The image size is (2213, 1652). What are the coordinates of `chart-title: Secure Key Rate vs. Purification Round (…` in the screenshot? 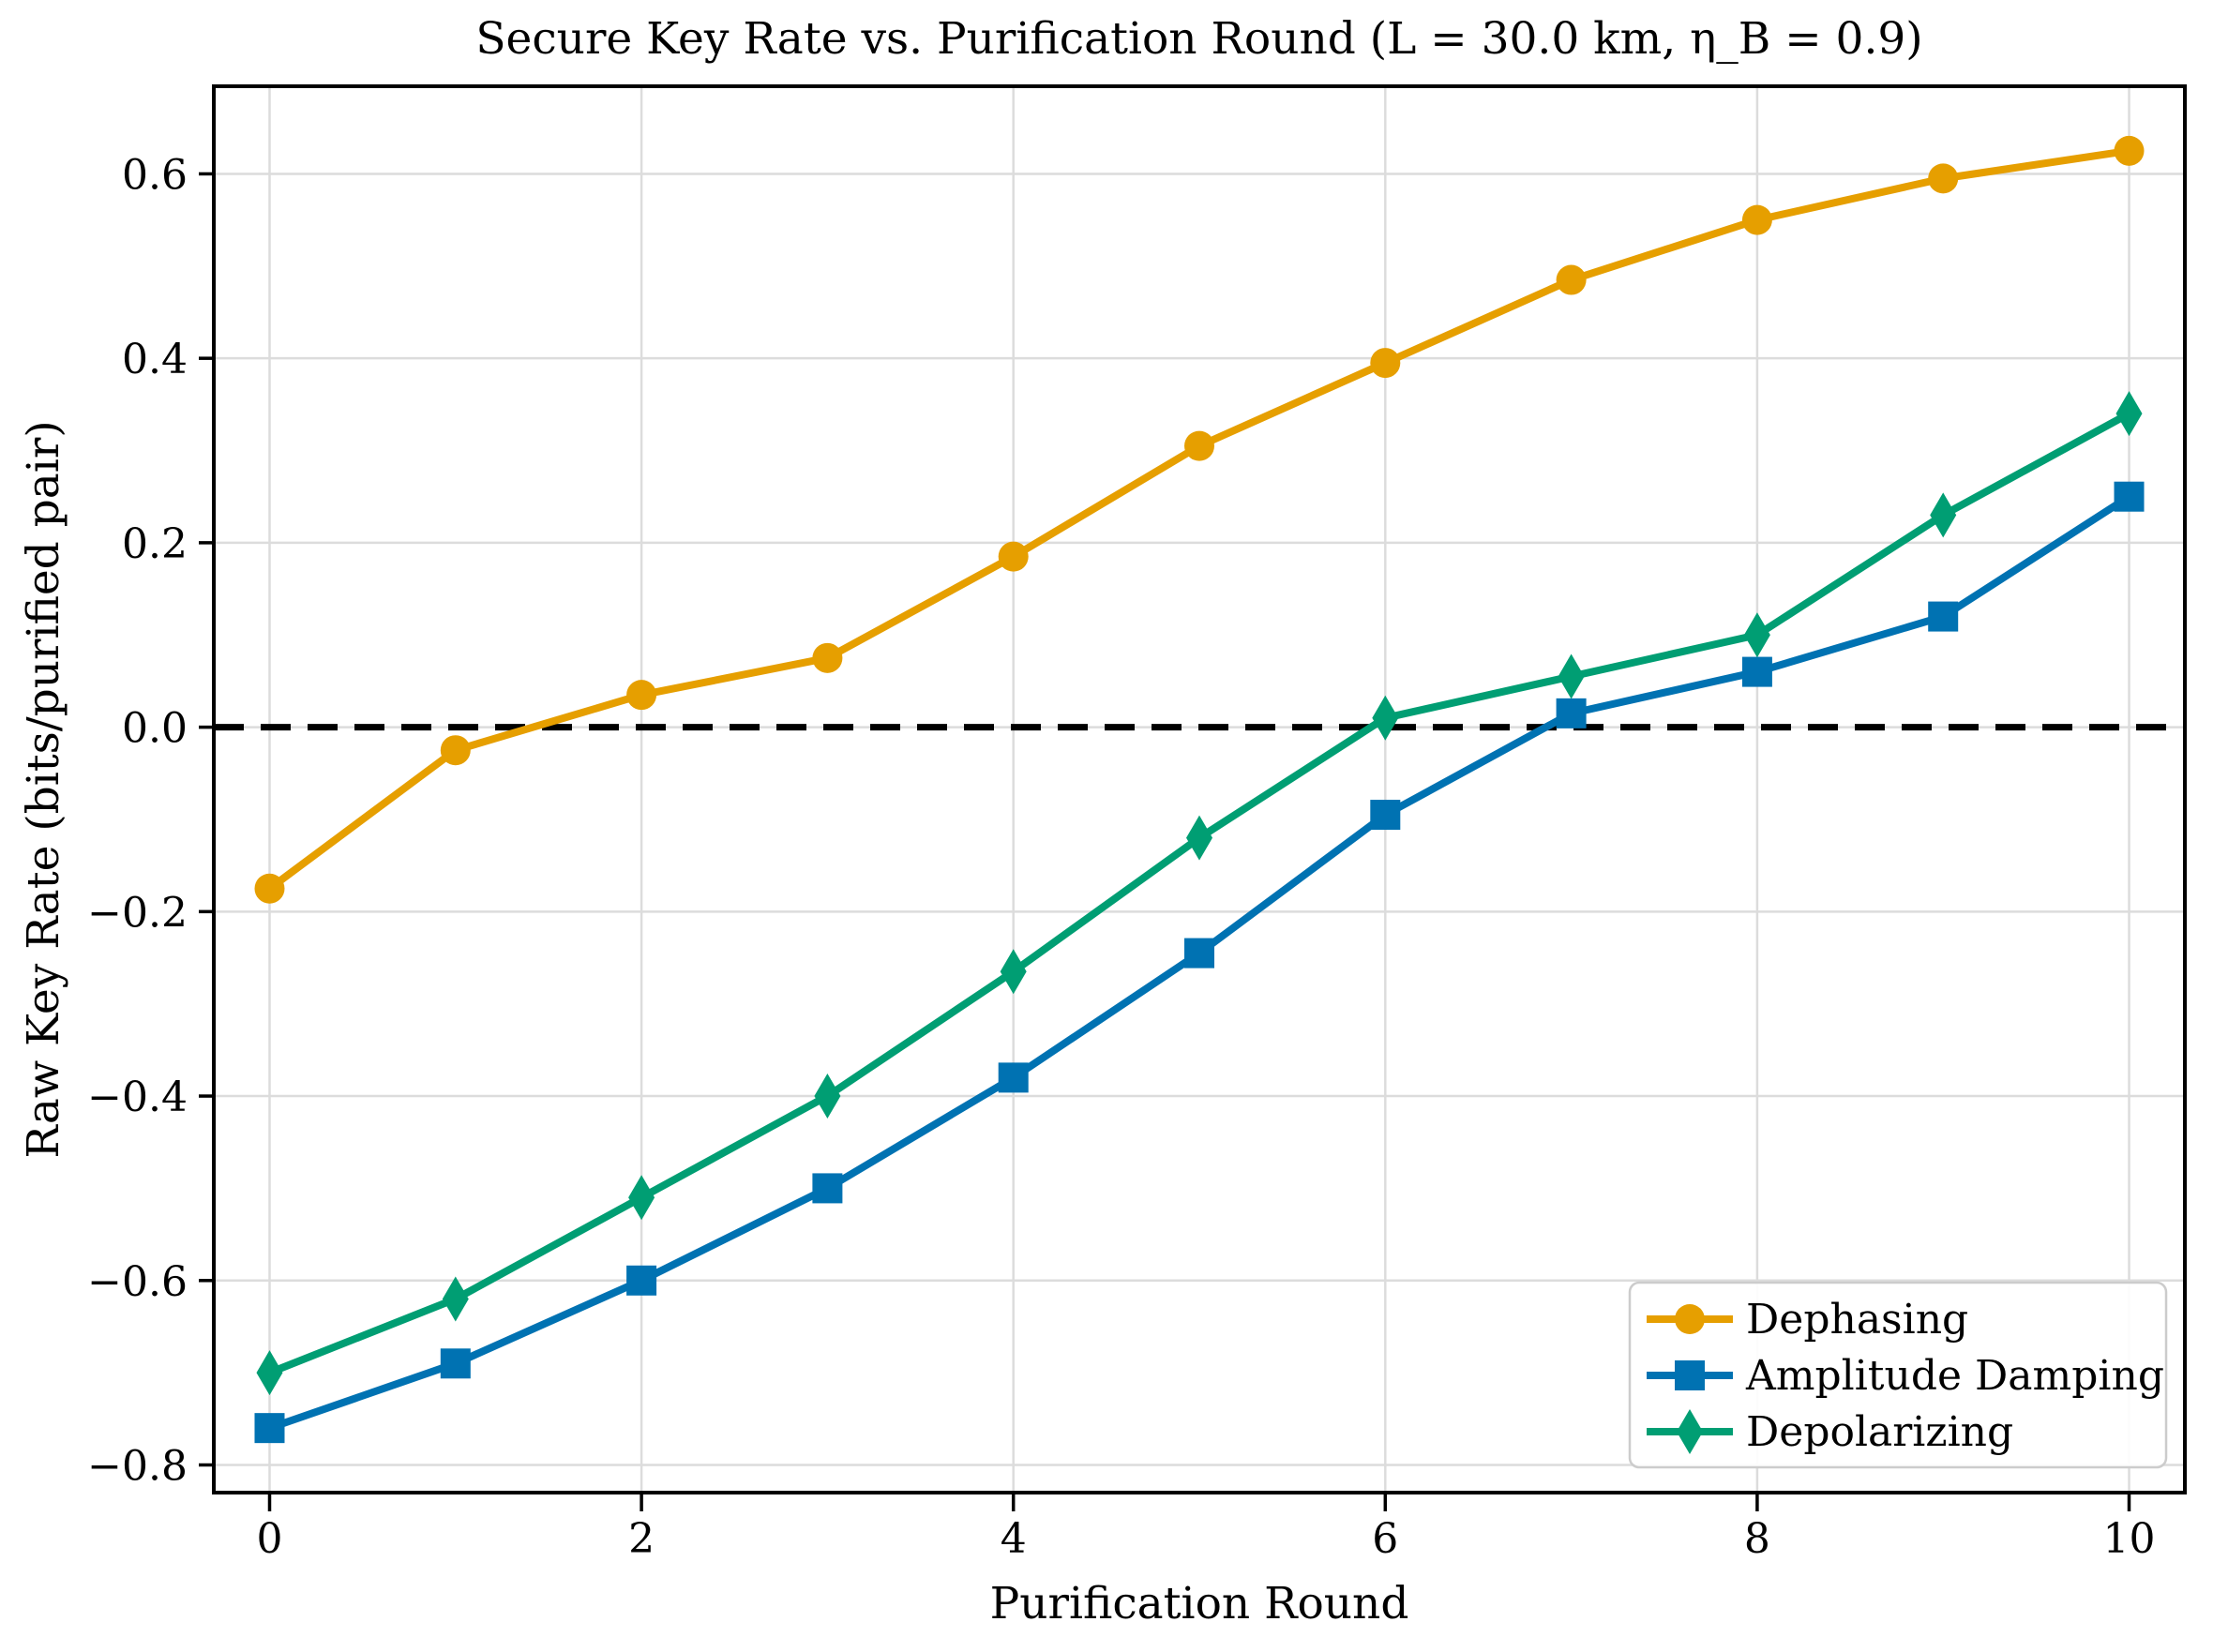 It's located at (1199, 39).